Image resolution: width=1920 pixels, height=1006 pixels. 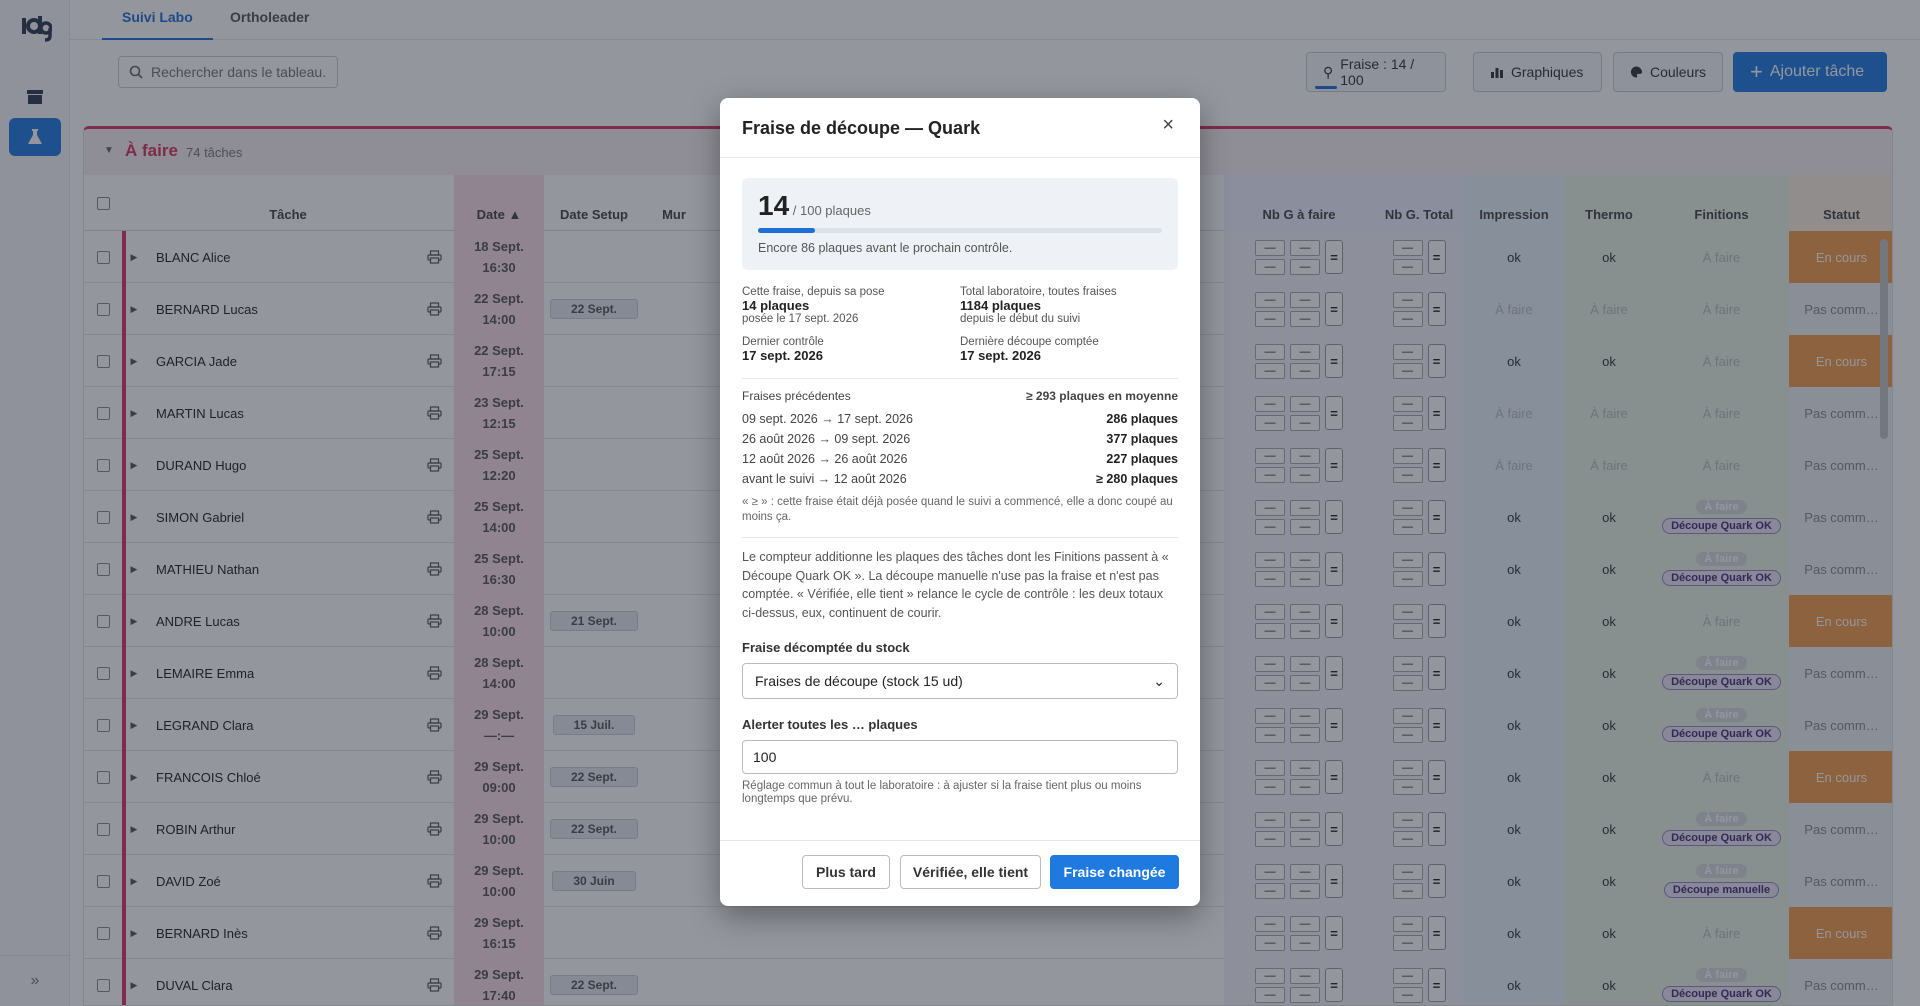 What do you see at coordinates (36, 28) in the screenshot?
I see `app-logo` at bounding box center [36, 28].